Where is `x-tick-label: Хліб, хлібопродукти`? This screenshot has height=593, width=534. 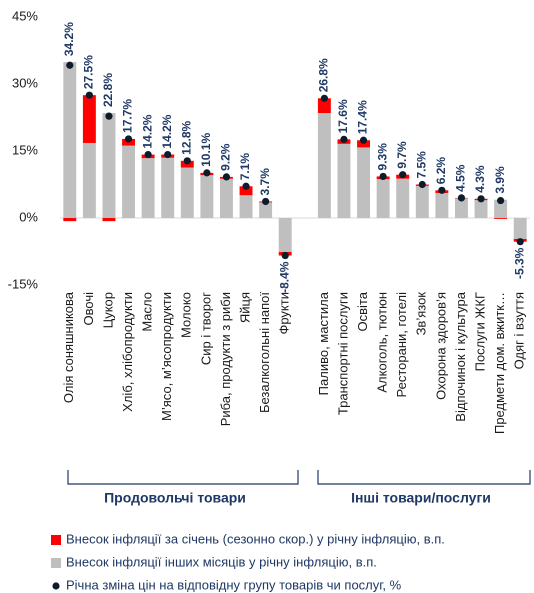 x-tick-label: Хліб, хлібопродукти is located at coordinates (127, 352).